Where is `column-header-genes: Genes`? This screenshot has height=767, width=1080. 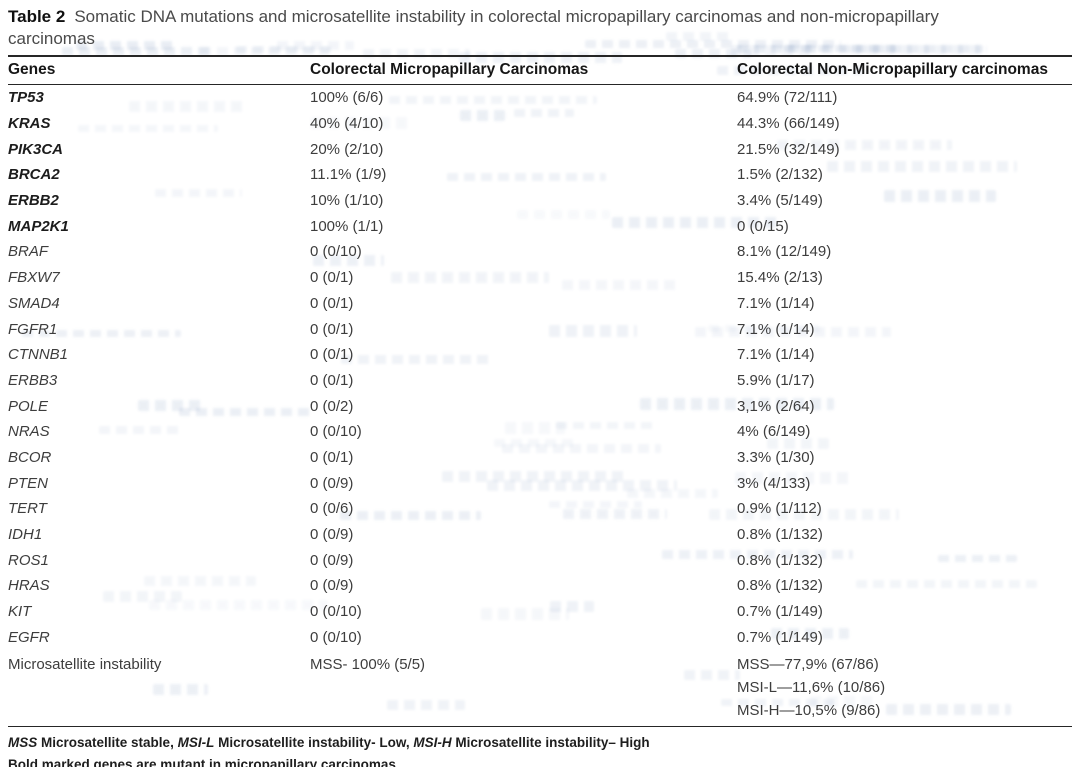 column-header-genes: Genes is located at coordinates (32, 69).